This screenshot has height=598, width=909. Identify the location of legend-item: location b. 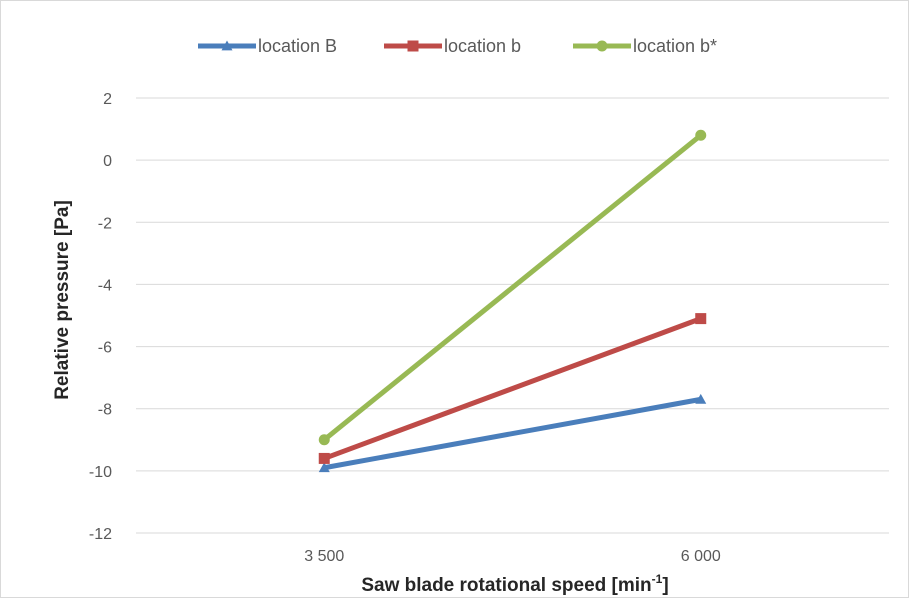
(452, 46).